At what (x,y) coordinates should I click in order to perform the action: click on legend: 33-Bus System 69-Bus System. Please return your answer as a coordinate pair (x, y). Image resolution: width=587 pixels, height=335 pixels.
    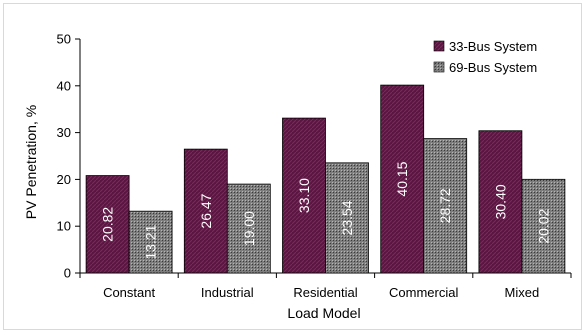
    Looking at the image, I should click on (485, 57).